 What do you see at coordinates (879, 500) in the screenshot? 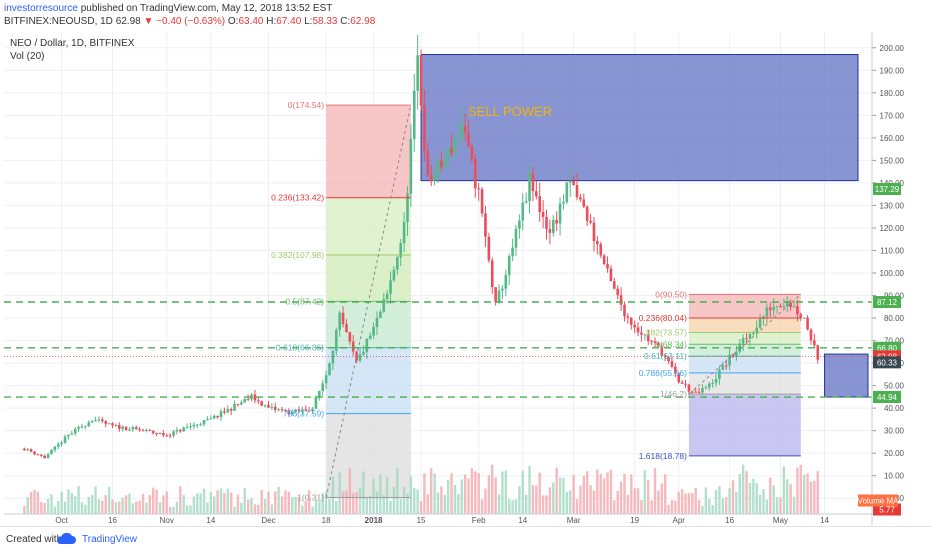
I see `volume-ma-label: Volume MA` at bounding box center [879, 500].